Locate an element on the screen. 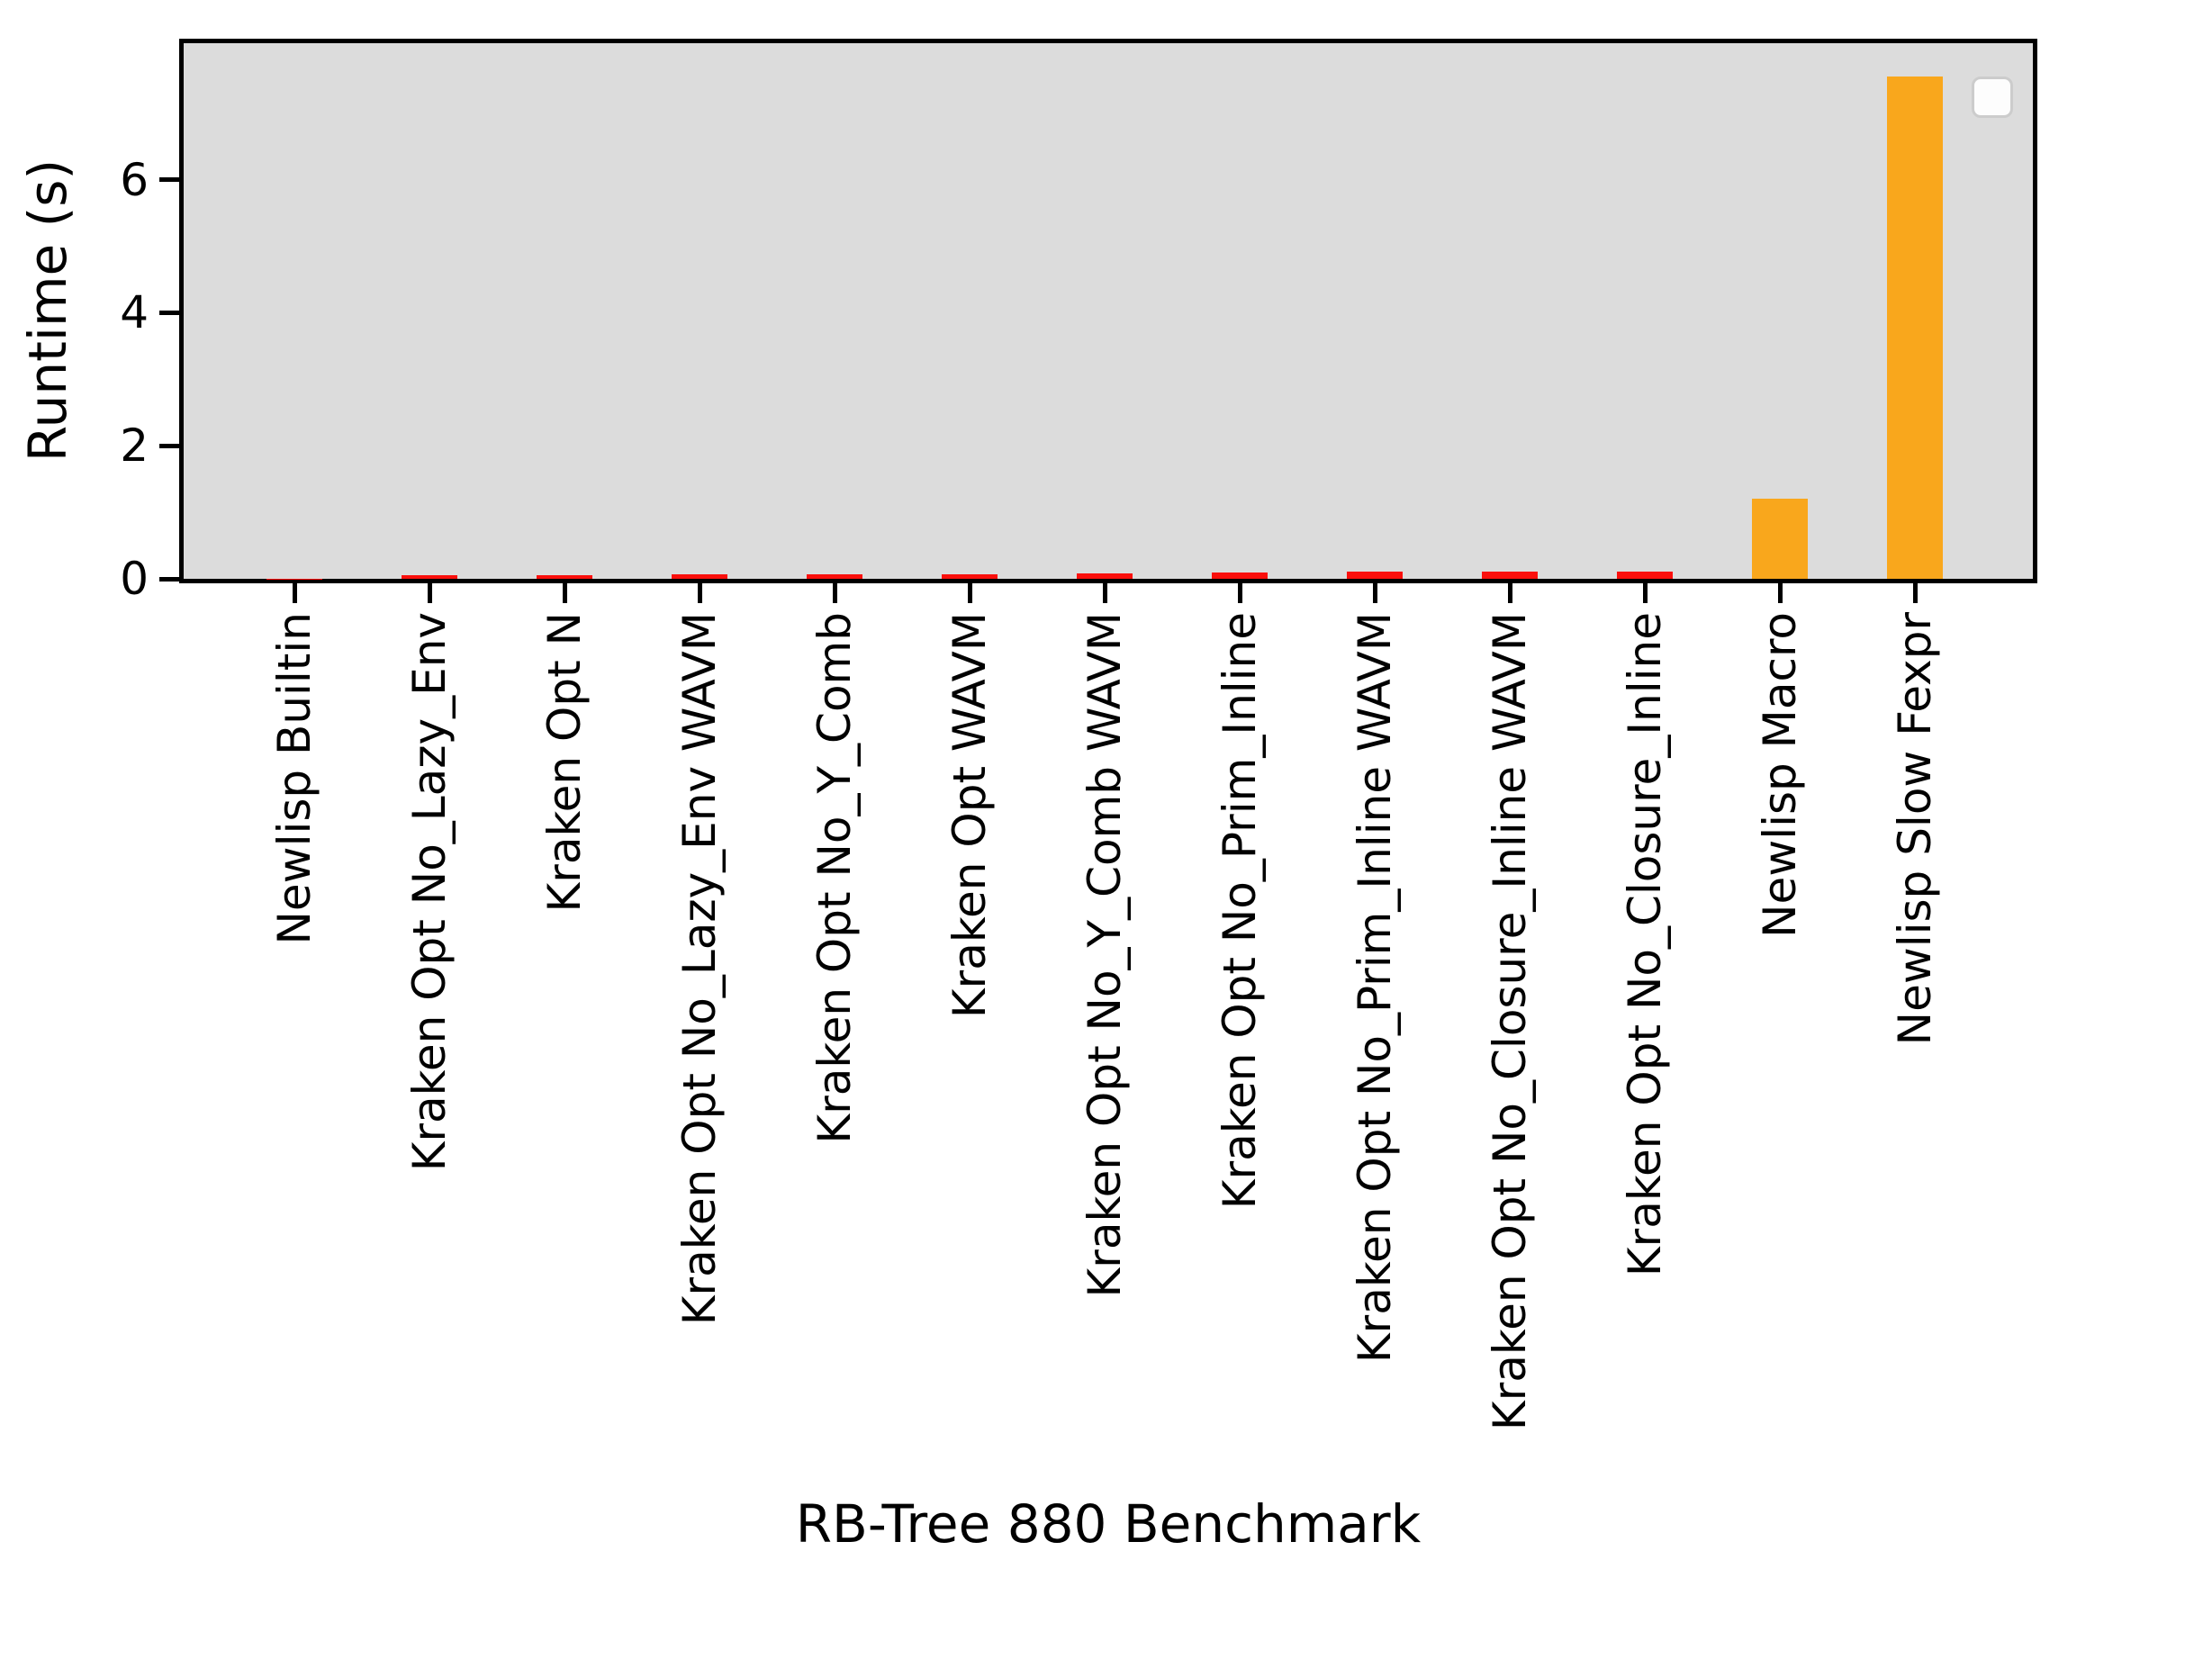 The height and width of the screenshot is (1659, 2212). bar-kraken-opt-no-lazy-env is located at coordinates (429, 576).